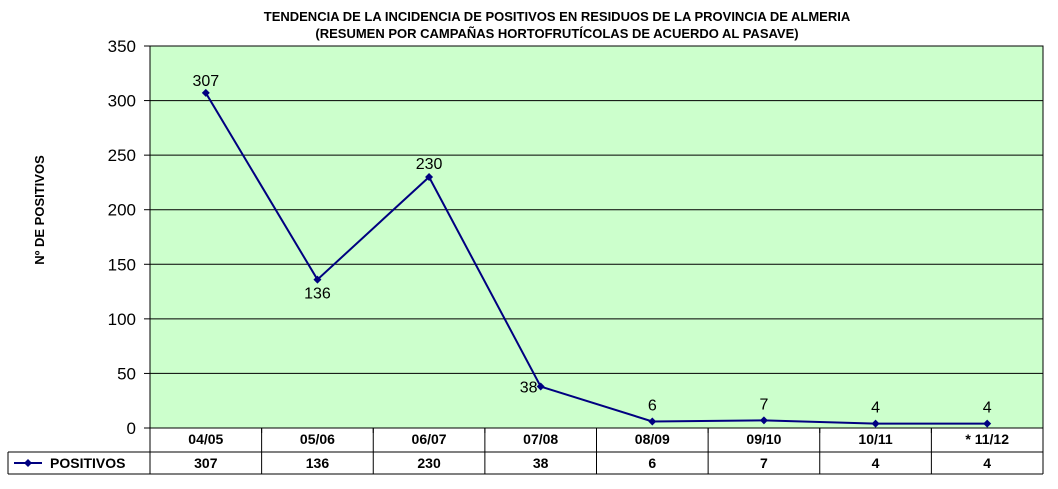  Describe the element at coordinates (122, 264) in the screenshot. I see `y-tick-label: 150` at that location.